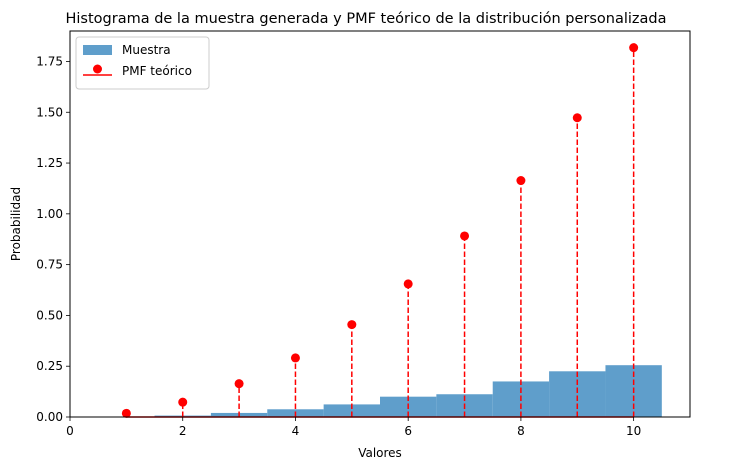  I want to click on x-axis-label: Valores, so click(380, 453).